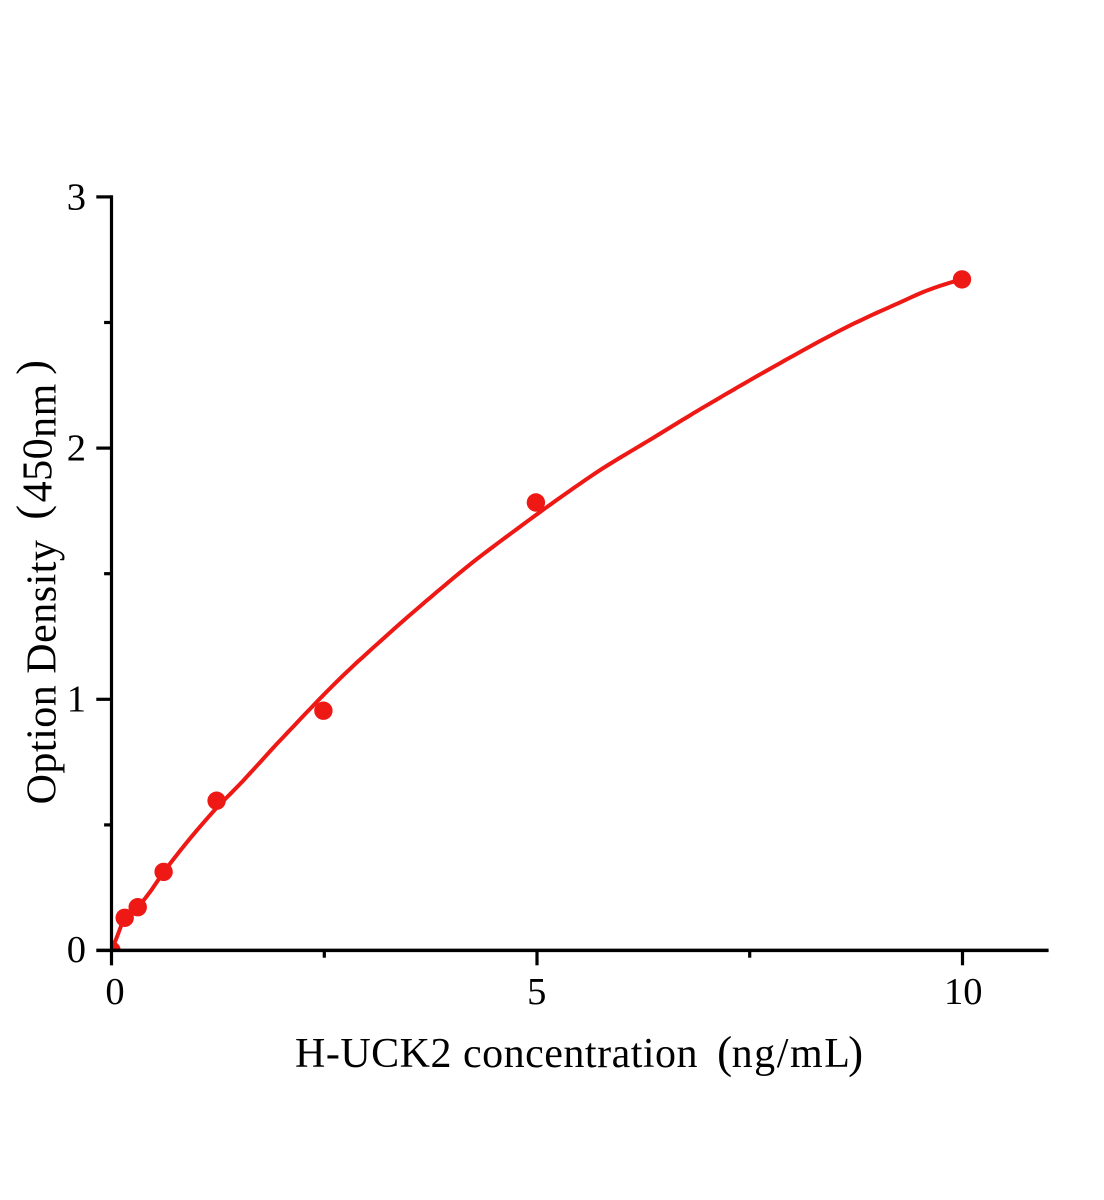  I want to click on svg-text: 3, so click(76, 197).